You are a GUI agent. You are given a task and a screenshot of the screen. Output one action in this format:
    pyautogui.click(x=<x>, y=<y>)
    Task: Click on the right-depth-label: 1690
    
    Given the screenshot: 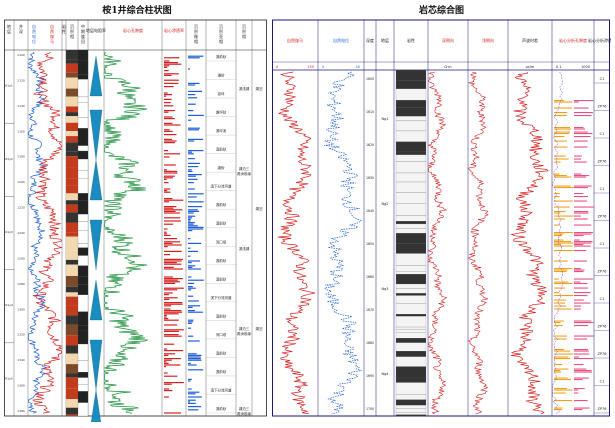 What is the action you would take?
    pyautogui.click(x=370, y=376)
    